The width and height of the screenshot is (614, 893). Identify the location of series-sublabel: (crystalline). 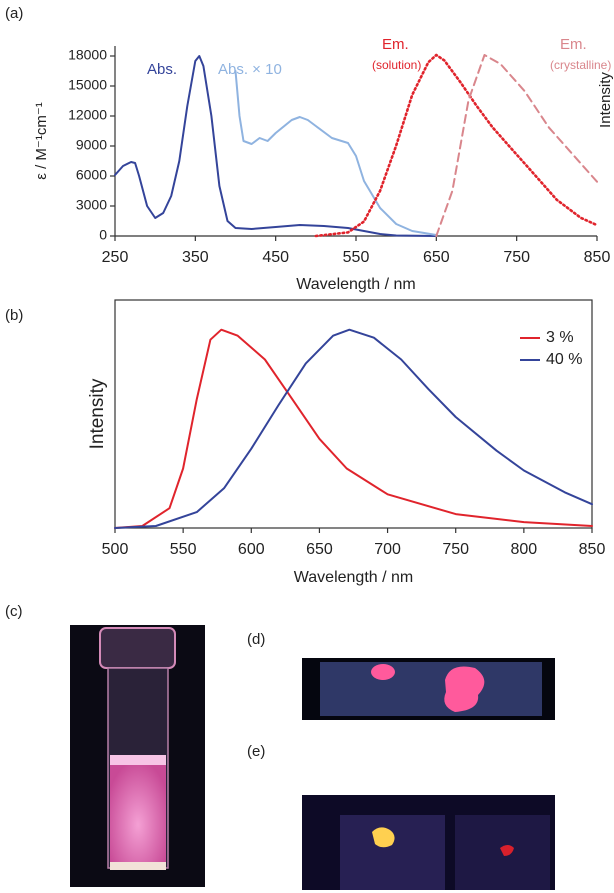
(580, 65).